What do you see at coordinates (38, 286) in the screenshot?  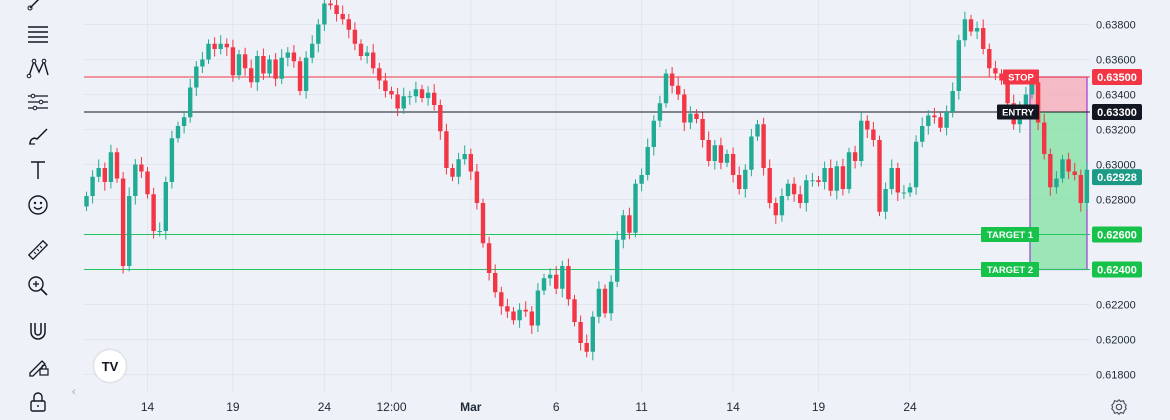 I see `zoom-in-icon` at bounding box center [38, 286].